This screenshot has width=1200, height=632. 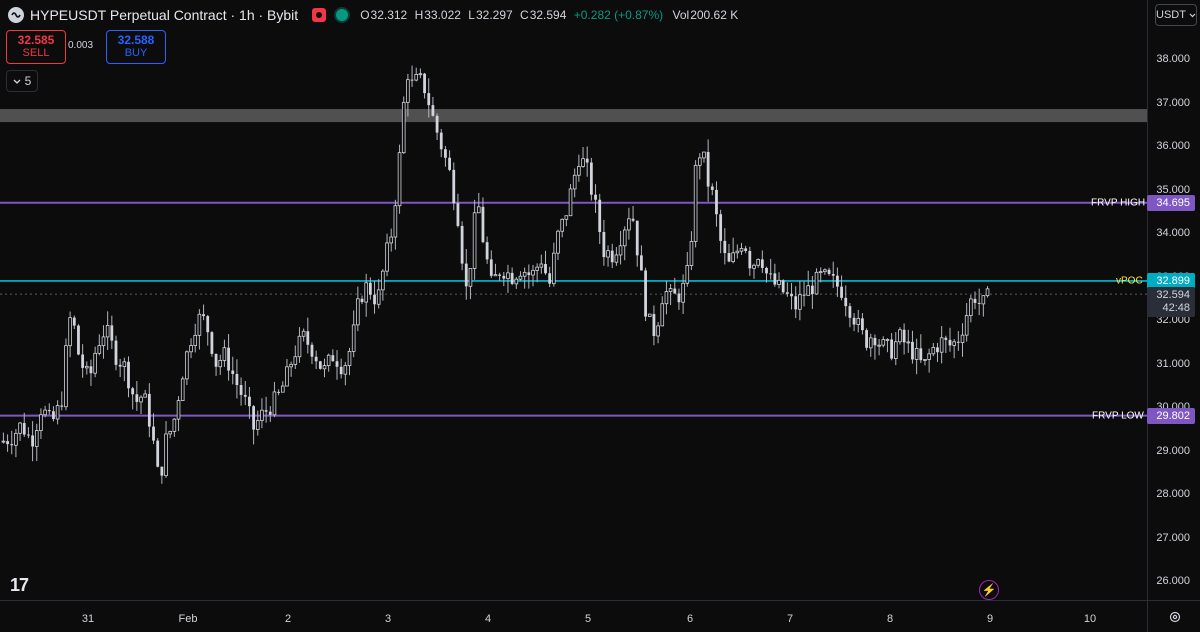 What do you see at coordinates (1173, 189) in the screenshot?
I see `price-tick: 35.000` at bounding box center [1173, 189].